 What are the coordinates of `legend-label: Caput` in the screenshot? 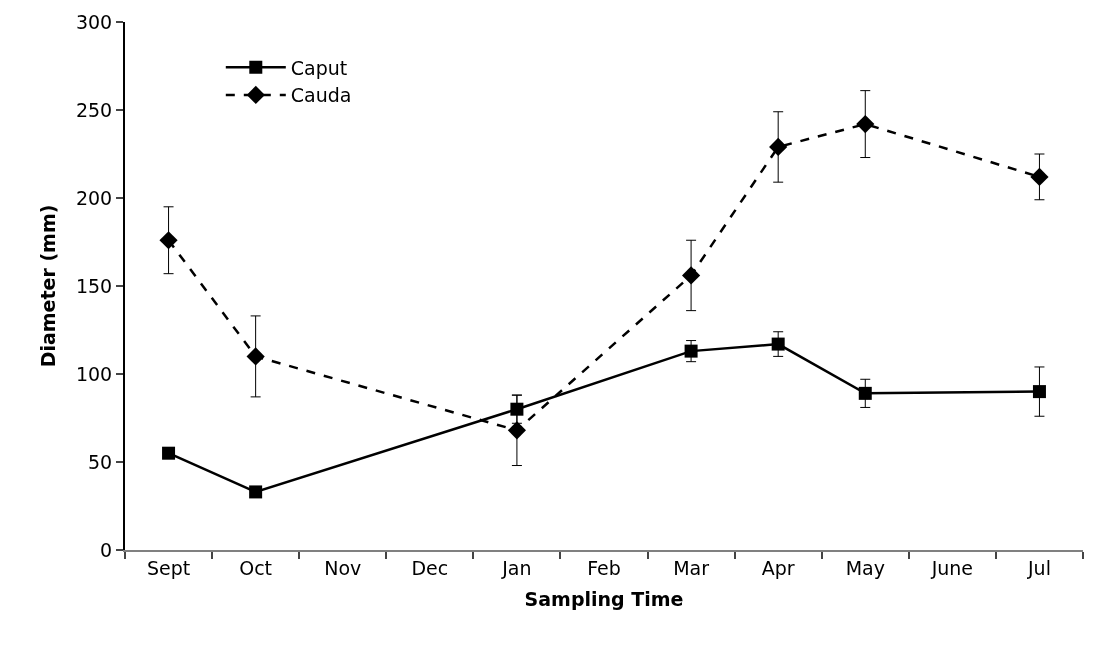 It's located at (319, 67).